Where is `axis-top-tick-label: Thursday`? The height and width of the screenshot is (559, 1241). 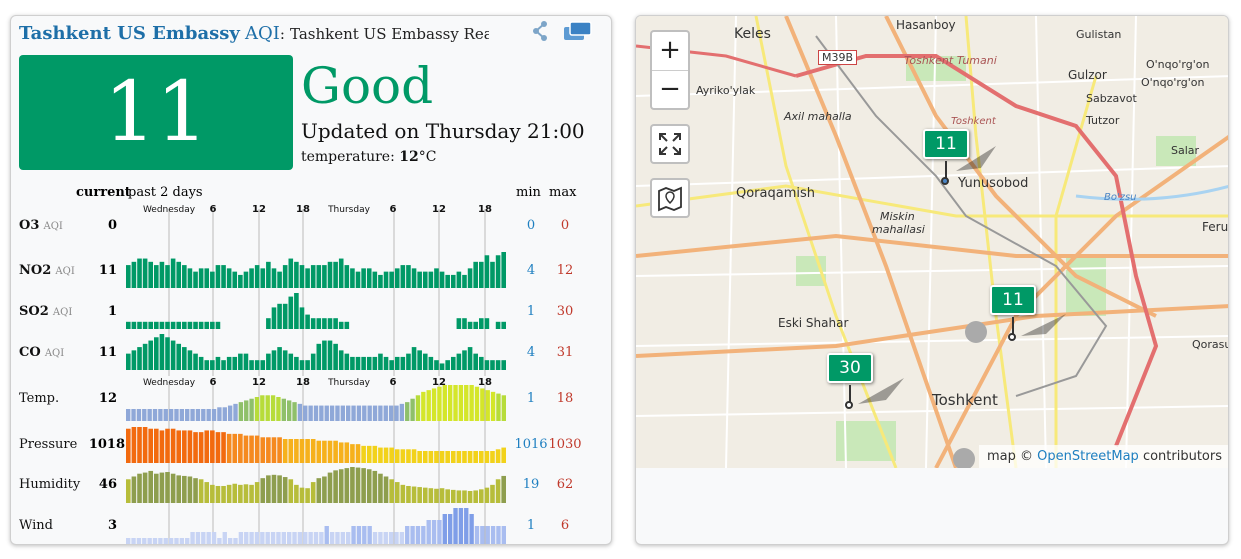
axis-top-tick-label: Thursday is located at coordinates (349, 210).